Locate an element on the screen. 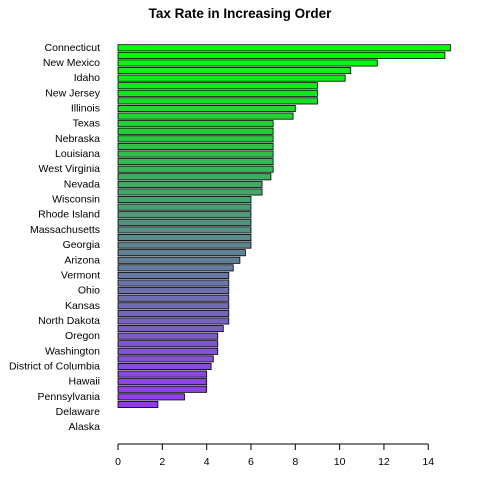 The height and width of the screenshot is (485, 480). y-tick-label: West Virginia is located at coordinates (70, 169).